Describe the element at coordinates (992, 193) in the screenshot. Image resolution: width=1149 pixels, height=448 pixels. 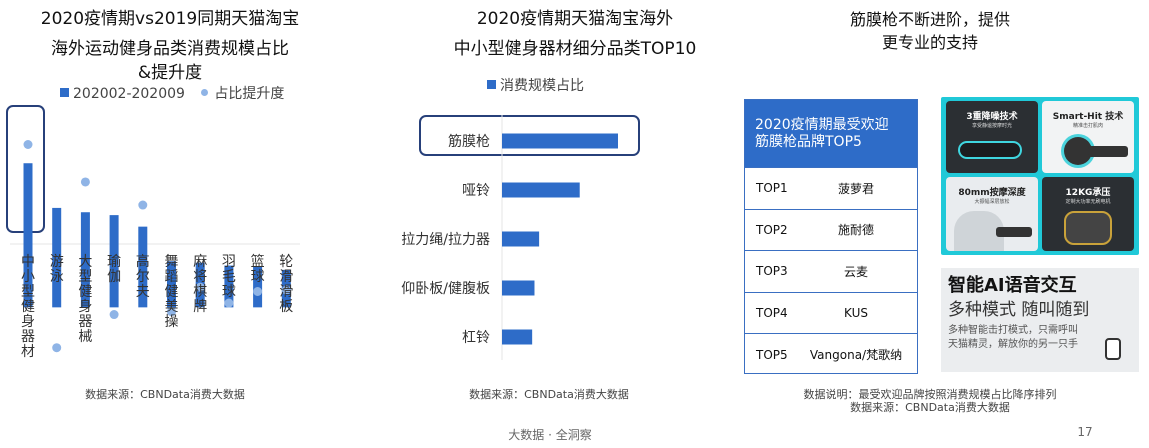
I see `product-card-title: 80mm按摩深度` at that location.